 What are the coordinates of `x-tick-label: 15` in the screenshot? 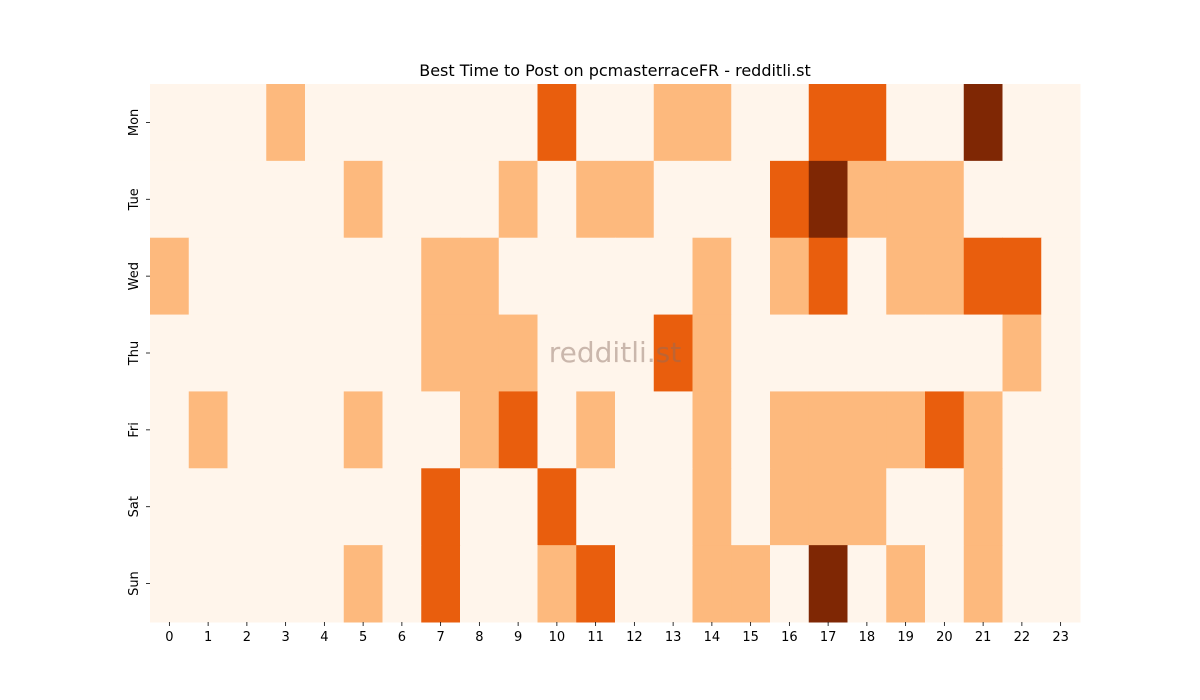 It's located at (750, 637).